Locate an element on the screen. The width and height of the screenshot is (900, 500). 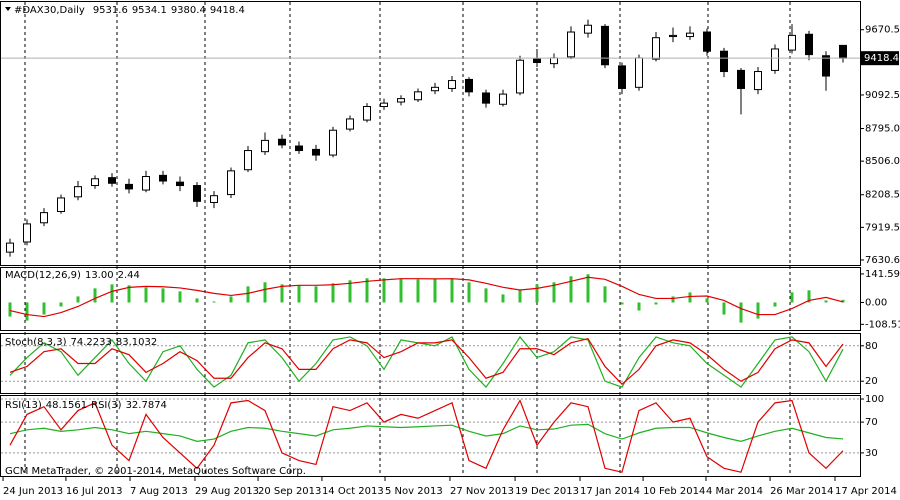
y-tick-label: 9670.5 is located at coordinates (882, 30).